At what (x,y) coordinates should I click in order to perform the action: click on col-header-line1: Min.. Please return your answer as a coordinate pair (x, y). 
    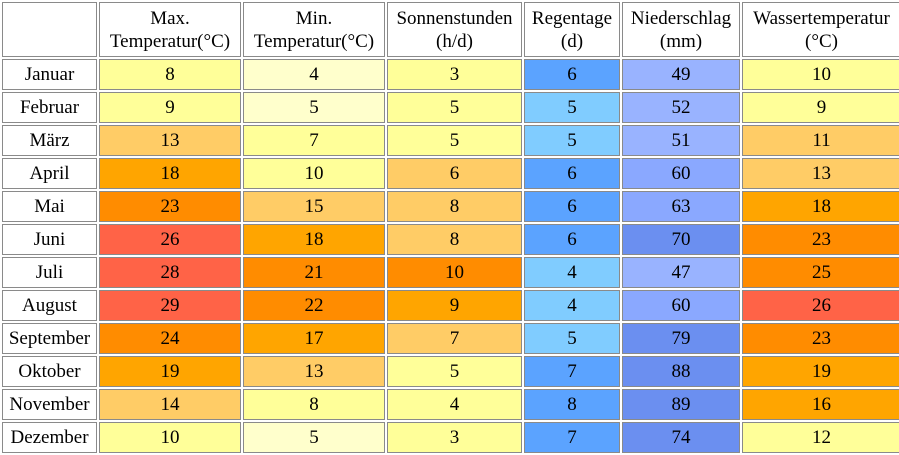
    Looking at the image, I should click on (314, 18).